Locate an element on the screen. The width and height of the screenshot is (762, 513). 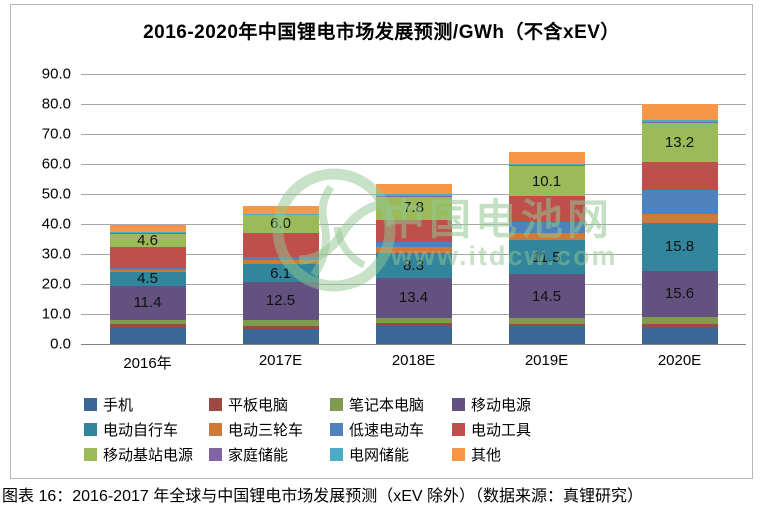
data-label: 4.6 is located at coordinates (147, 240).